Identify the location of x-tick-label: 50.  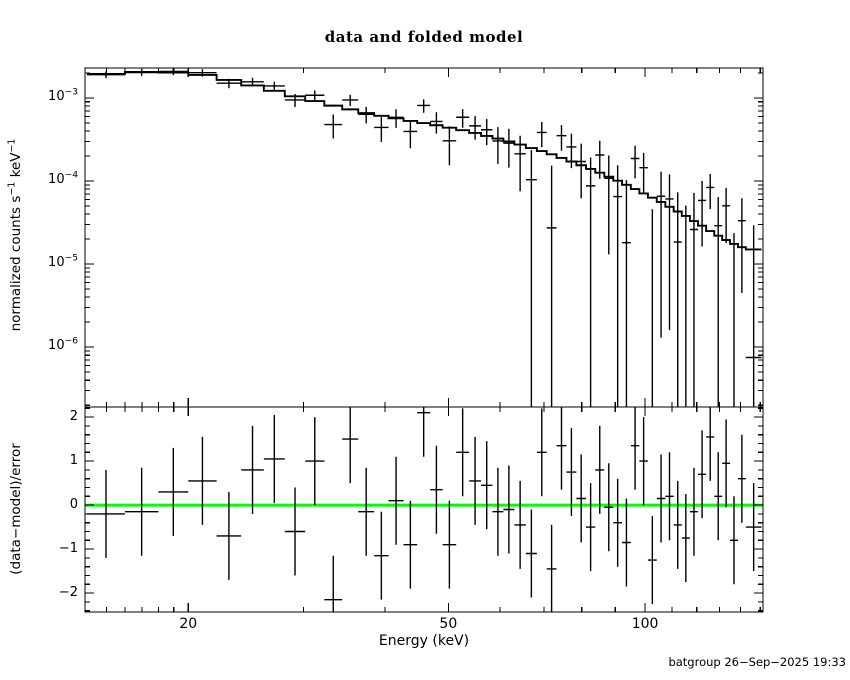
(448, 624).